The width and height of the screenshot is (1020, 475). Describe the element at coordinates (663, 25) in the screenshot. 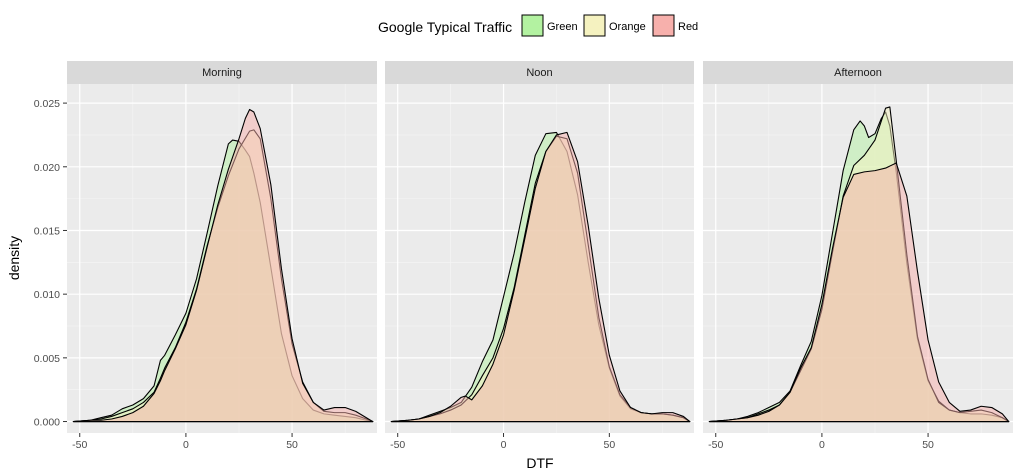

I see `legend-key-red` at that location.